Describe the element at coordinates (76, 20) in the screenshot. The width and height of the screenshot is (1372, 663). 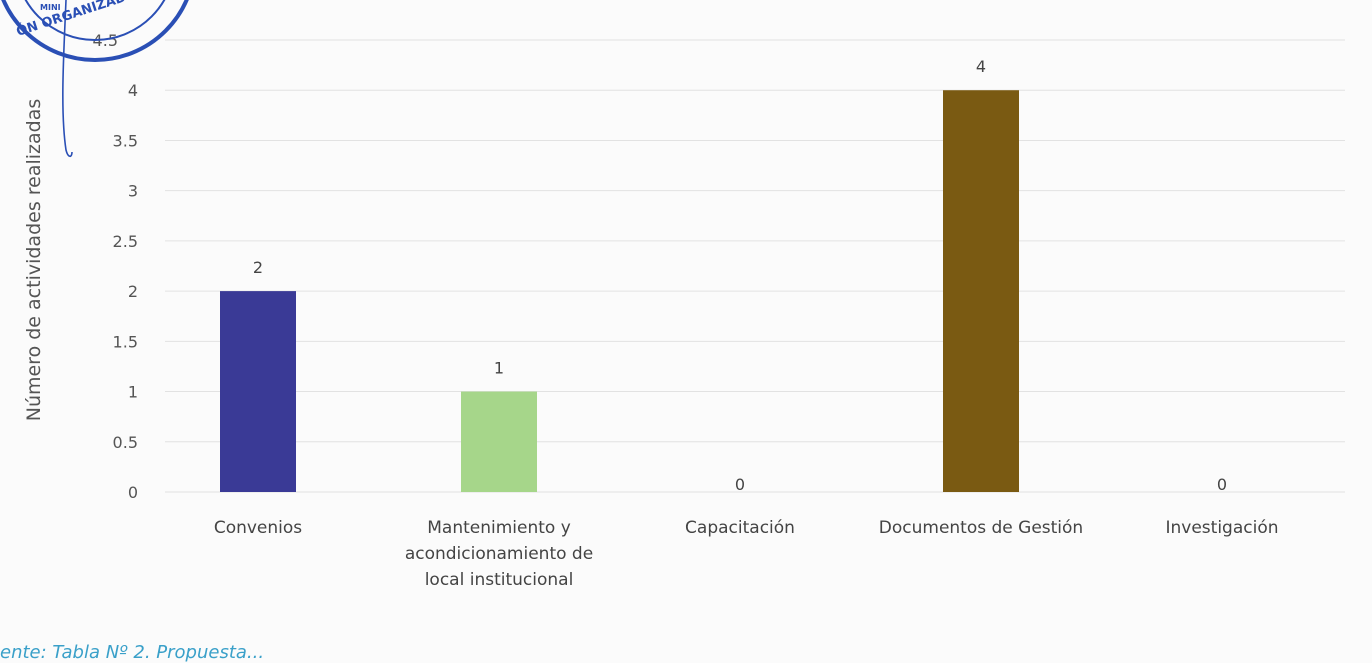
I see `stamp-text: ÓN ORGANIZADO` at that location.